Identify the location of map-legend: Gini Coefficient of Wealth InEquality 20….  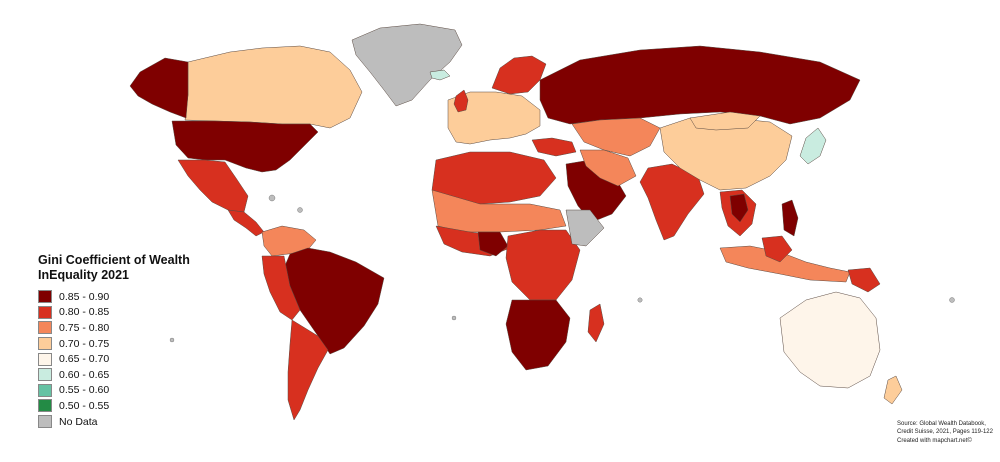
(128, 341).